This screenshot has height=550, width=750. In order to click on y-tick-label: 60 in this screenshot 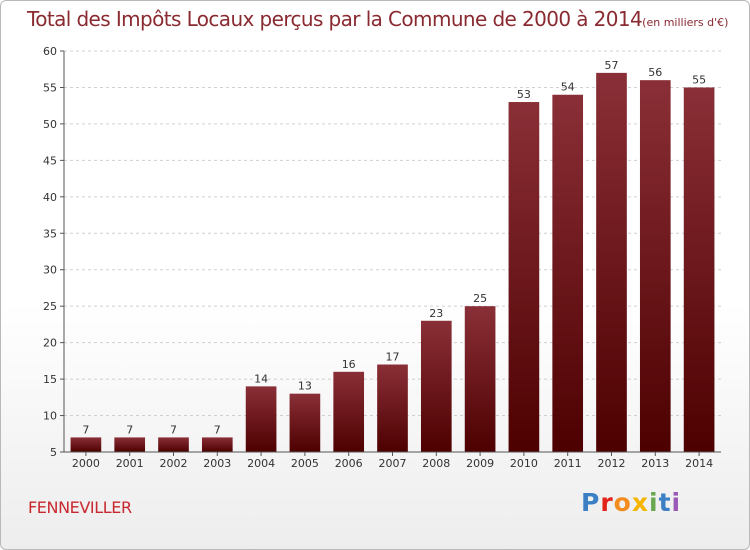, I will do `click(50, 51)`.